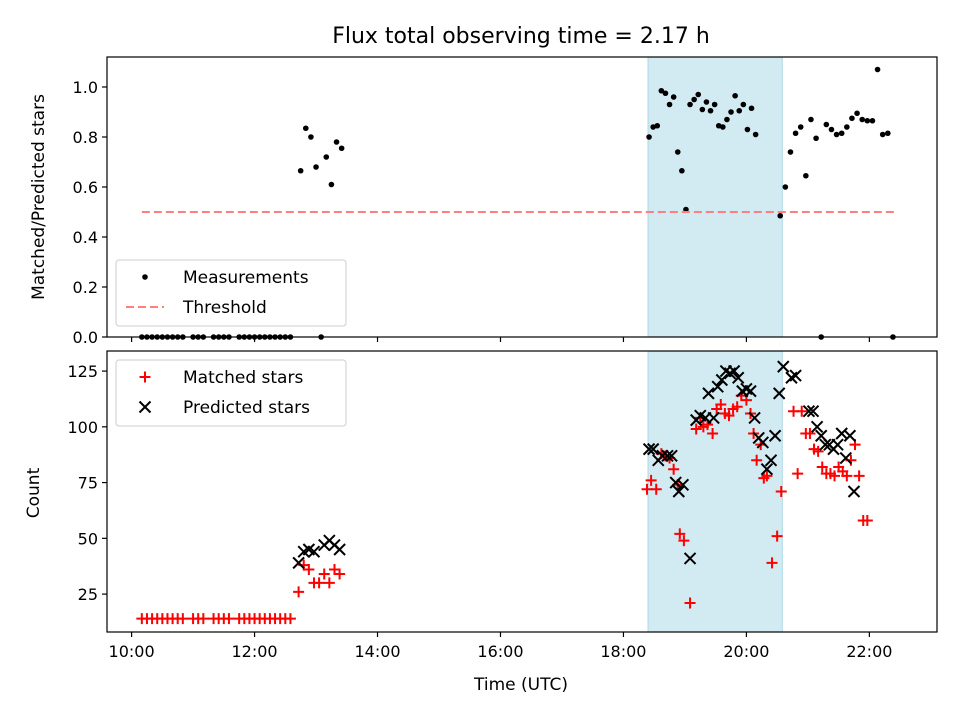  I want to click on bottom-y-tick-label: 125, so click(82, 371).